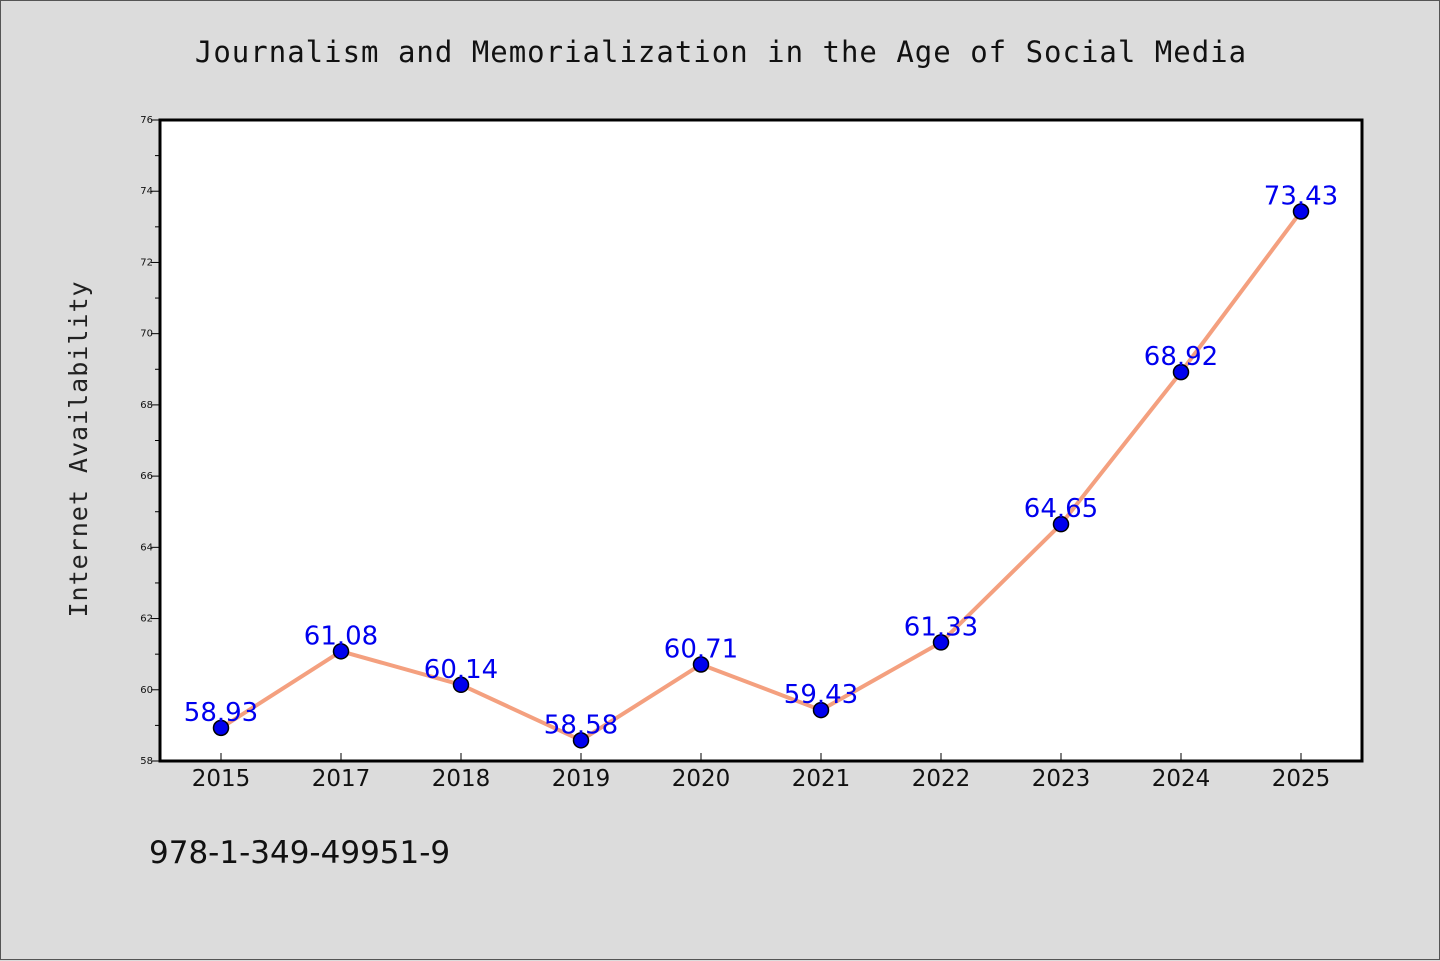 Image resolution: width=1440 pixels, height=961 pixels. I want to click on x-axis: 2015 2017 2018 2019 2020 2021 2022 2023 2024 2025, so click(761, 772).